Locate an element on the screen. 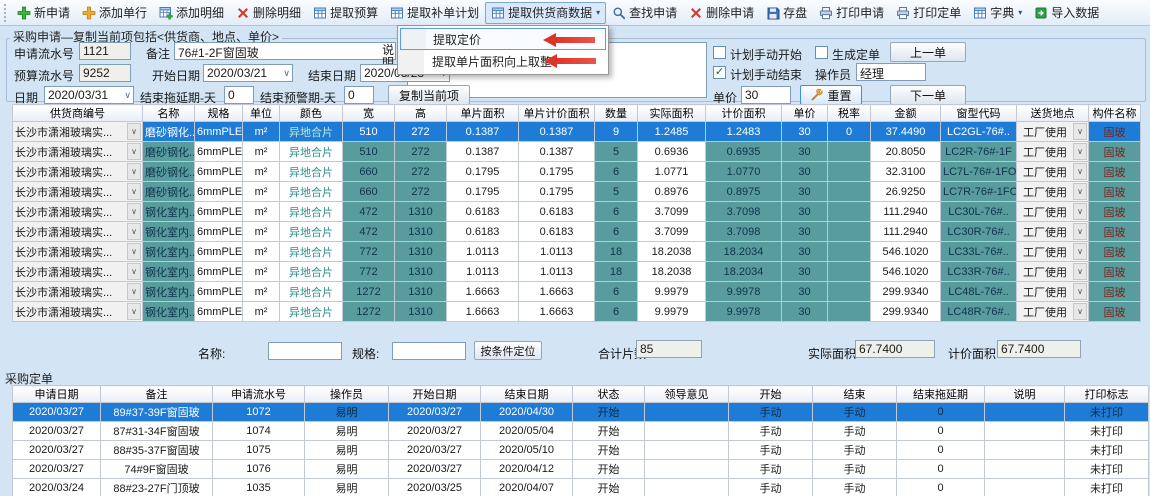  toolbar-button-3: 添加明细 is located at coordinates (191, 13).